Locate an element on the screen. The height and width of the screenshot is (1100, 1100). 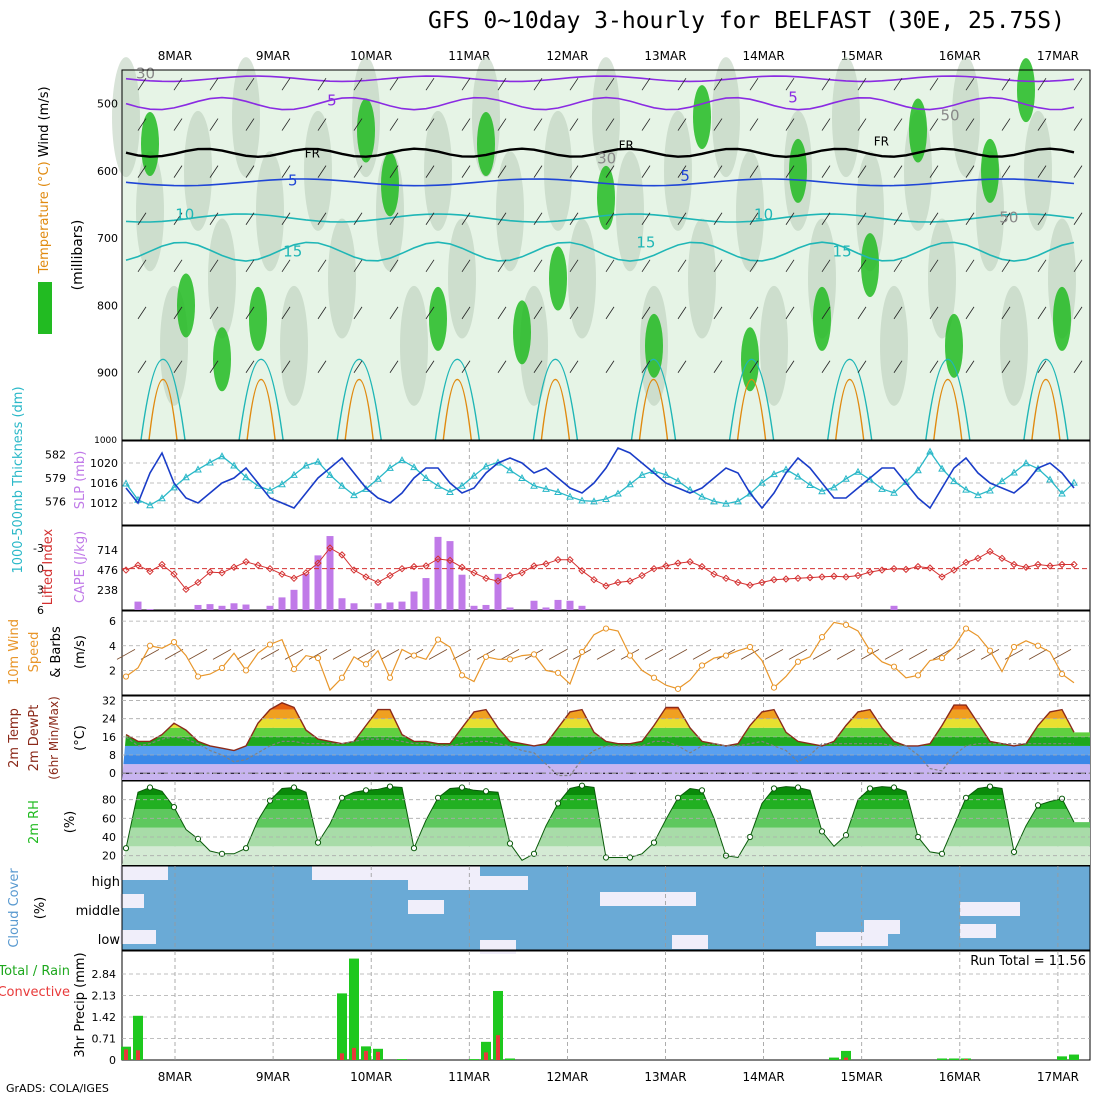
isotherm-label: 10 is located at coordinates (184, 214).